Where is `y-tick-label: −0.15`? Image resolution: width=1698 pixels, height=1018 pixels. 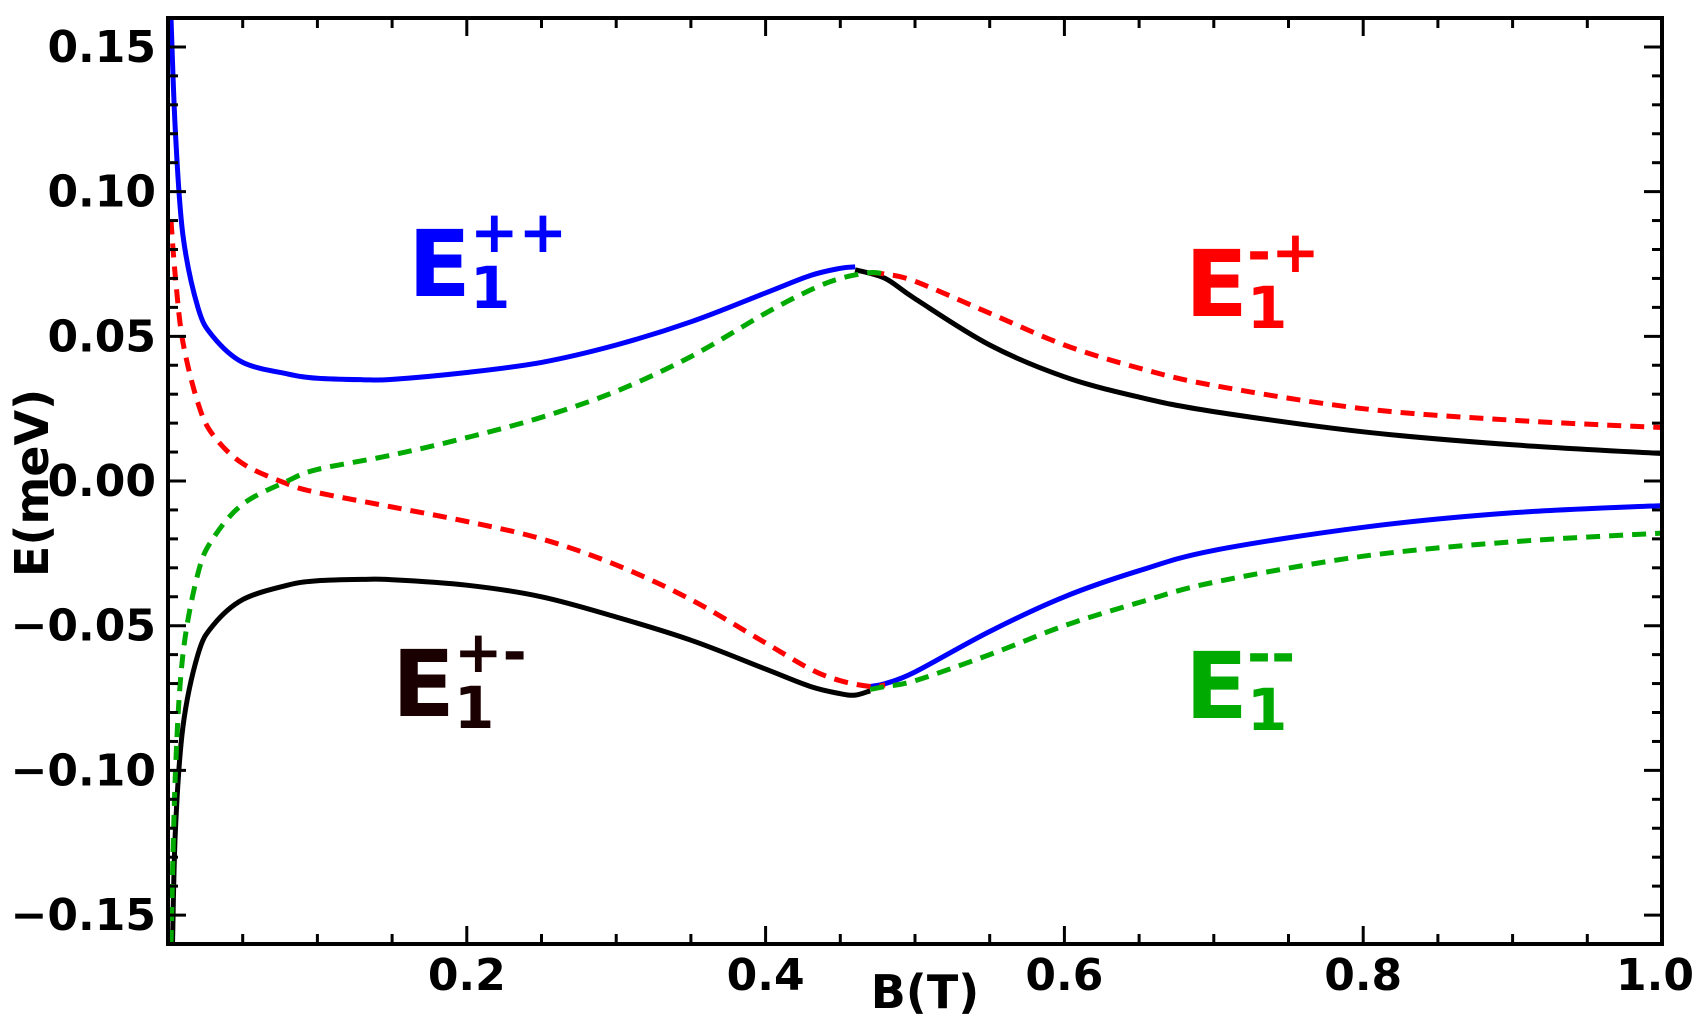
y-tick-label: −0.15 is located at coordinates (83, 915).